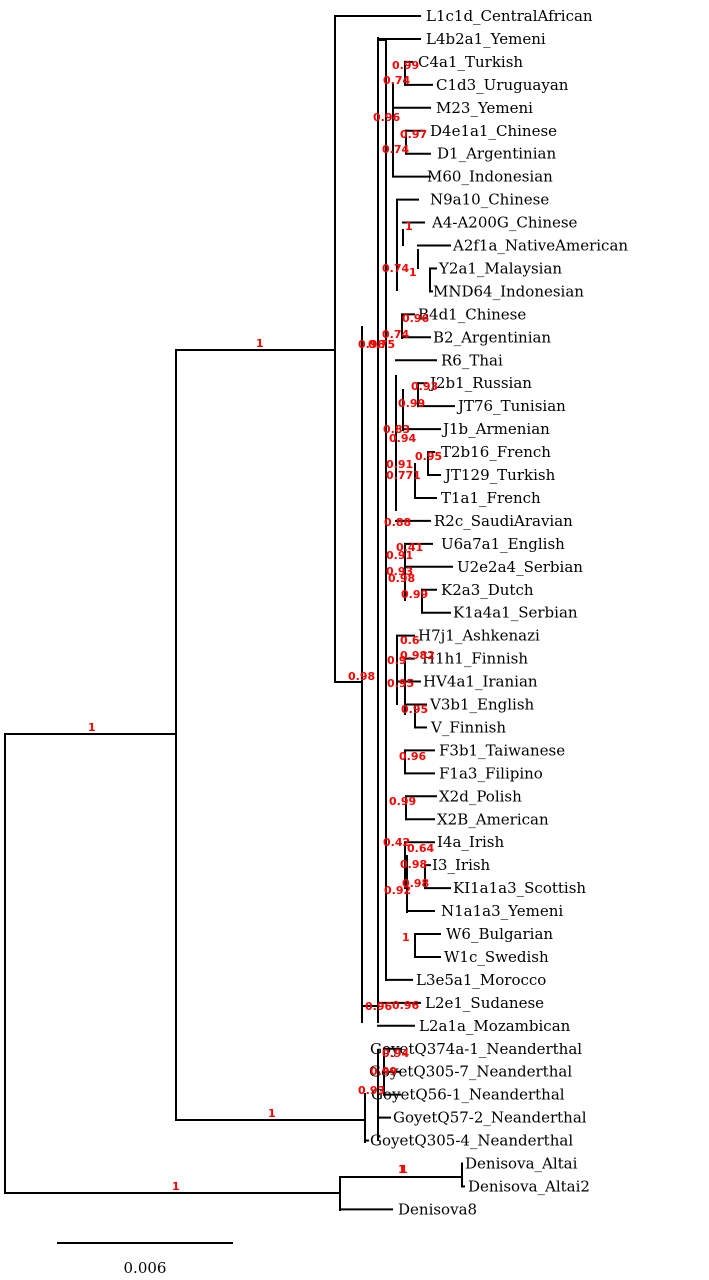 Image resolution: width=709 pixels, height=1280 pixels. What do you see at coordinates (397, 890) in the screenshot?
I see `support-value: 0.92` at bounding box center [397, 890].